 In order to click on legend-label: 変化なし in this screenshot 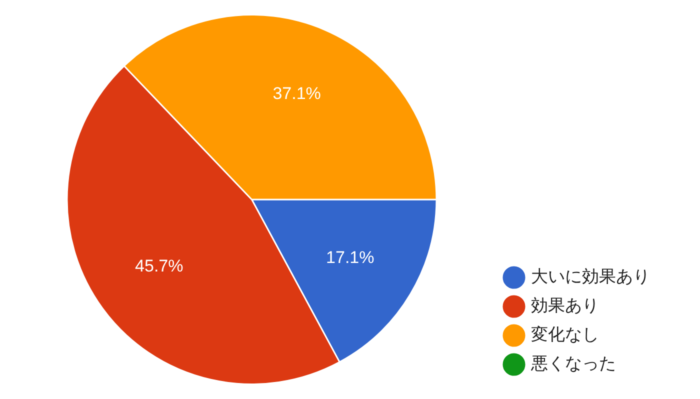, I will do `click(565, 334)`.